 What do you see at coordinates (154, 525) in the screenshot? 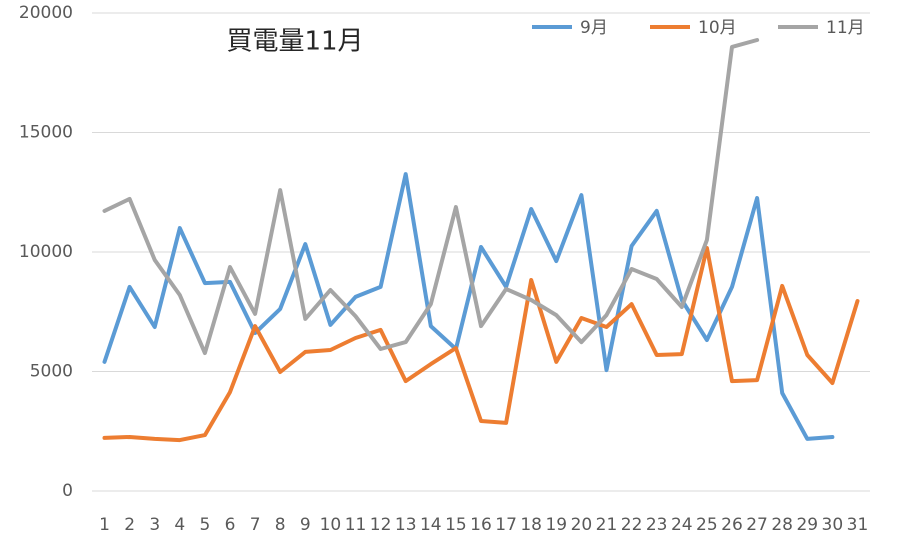
I see `x-tick-label: 3` at bounding box center [154, 525].